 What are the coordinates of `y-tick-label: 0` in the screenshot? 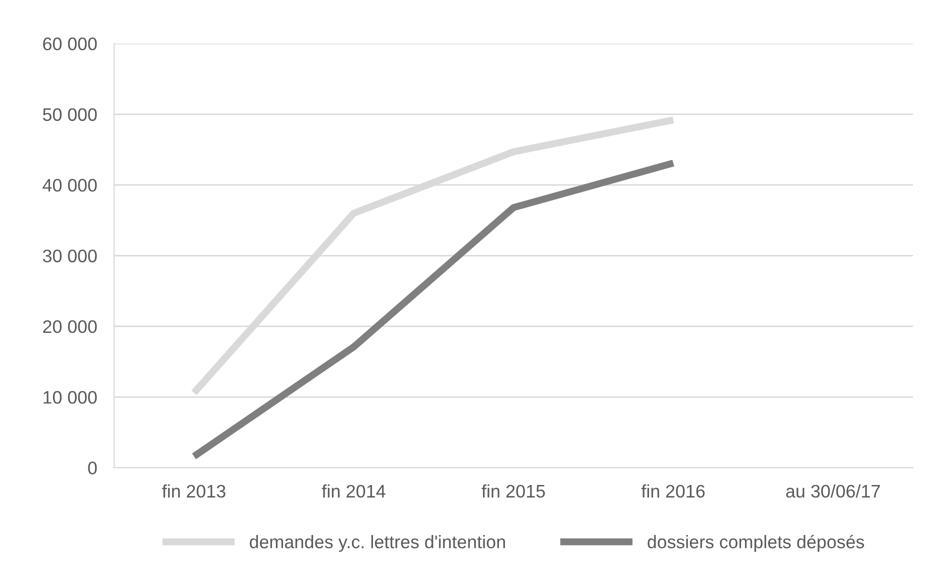 It's located at (92, 468).